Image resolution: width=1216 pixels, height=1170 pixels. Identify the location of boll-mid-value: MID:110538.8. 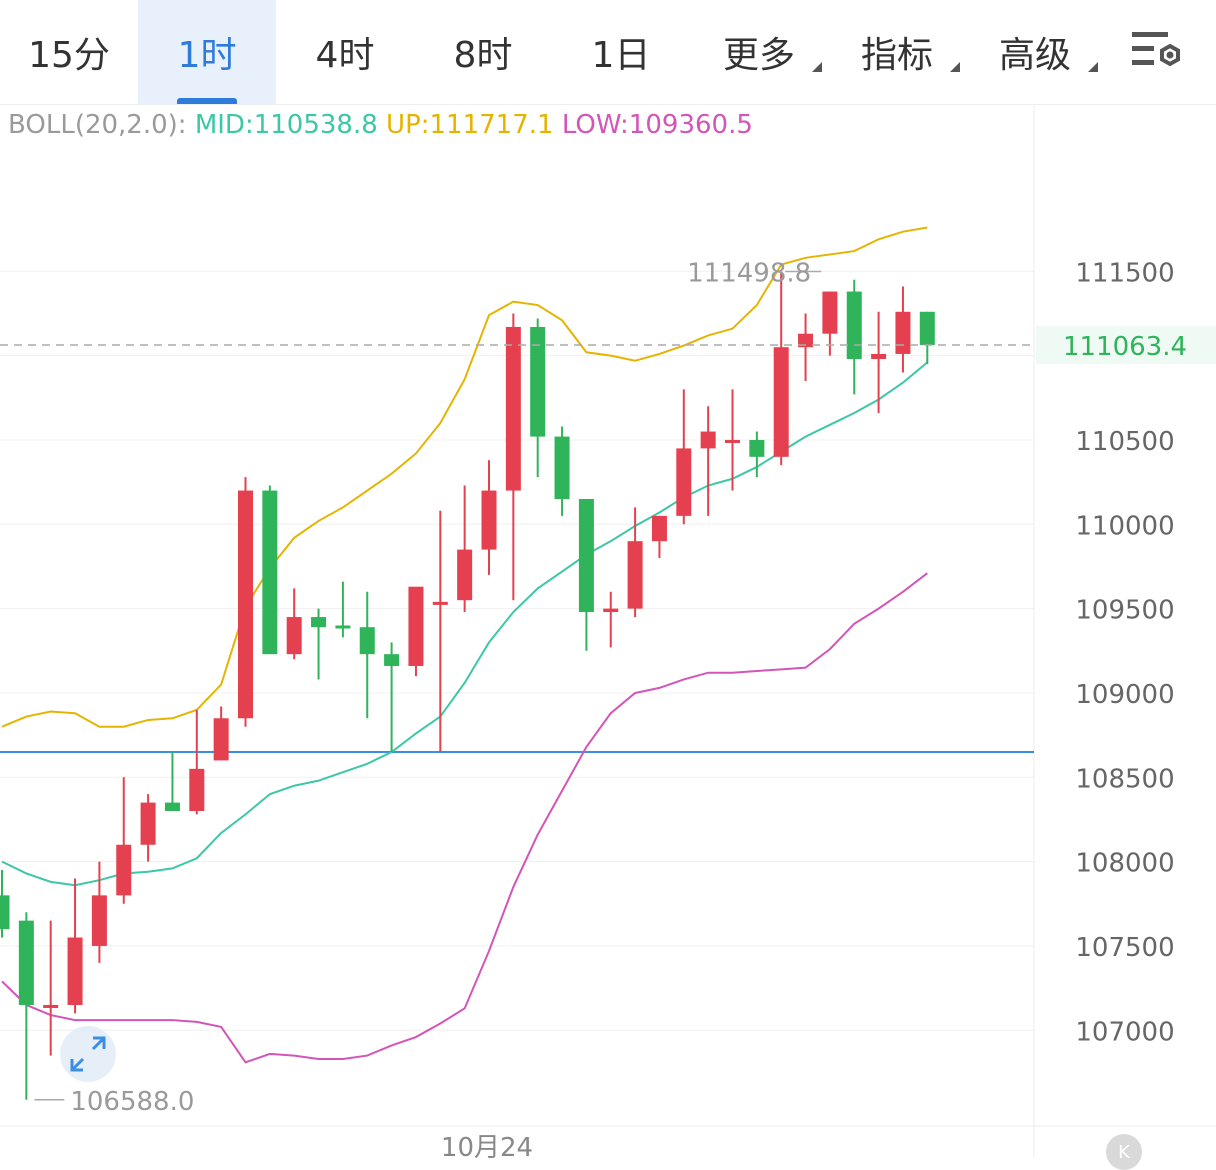
(286, 125).